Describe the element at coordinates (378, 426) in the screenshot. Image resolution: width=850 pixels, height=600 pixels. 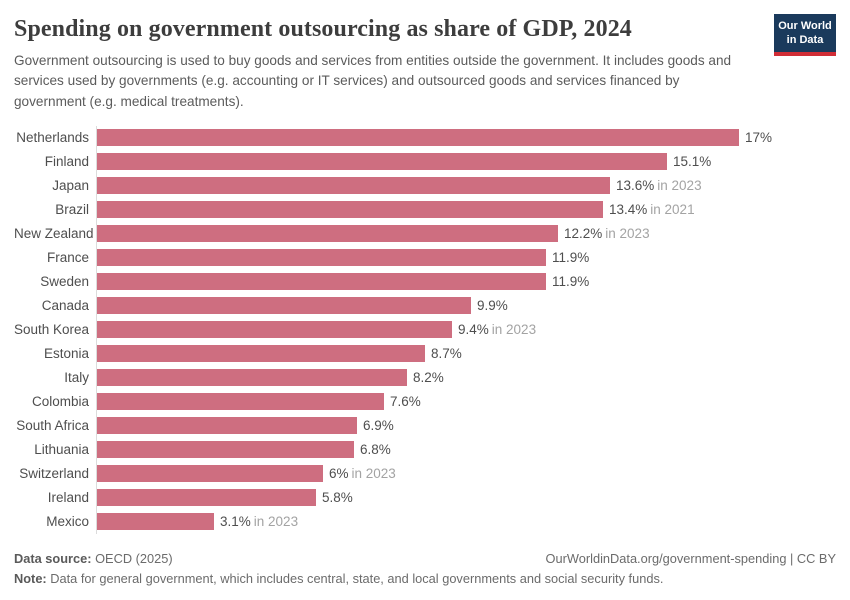
I see `value-label: 6.9%` at that location.